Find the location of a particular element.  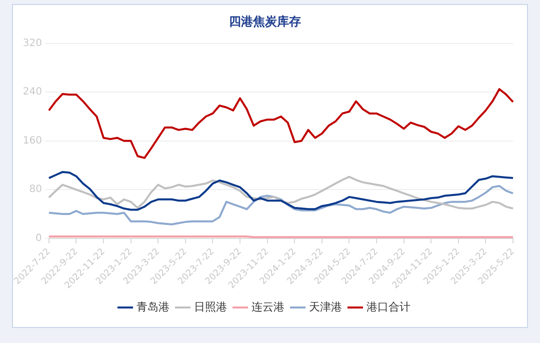

legend-label: 连云港 is located at coordinates (267, 307).